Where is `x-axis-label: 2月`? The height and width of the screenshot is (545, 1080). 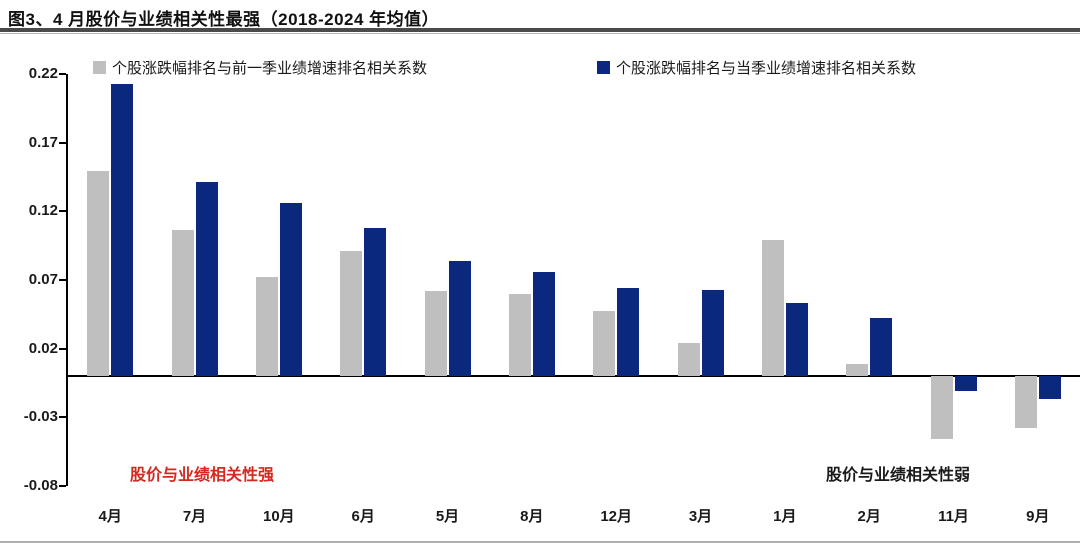
x-axis-label: 2月 is located at coordinates (869, 516).